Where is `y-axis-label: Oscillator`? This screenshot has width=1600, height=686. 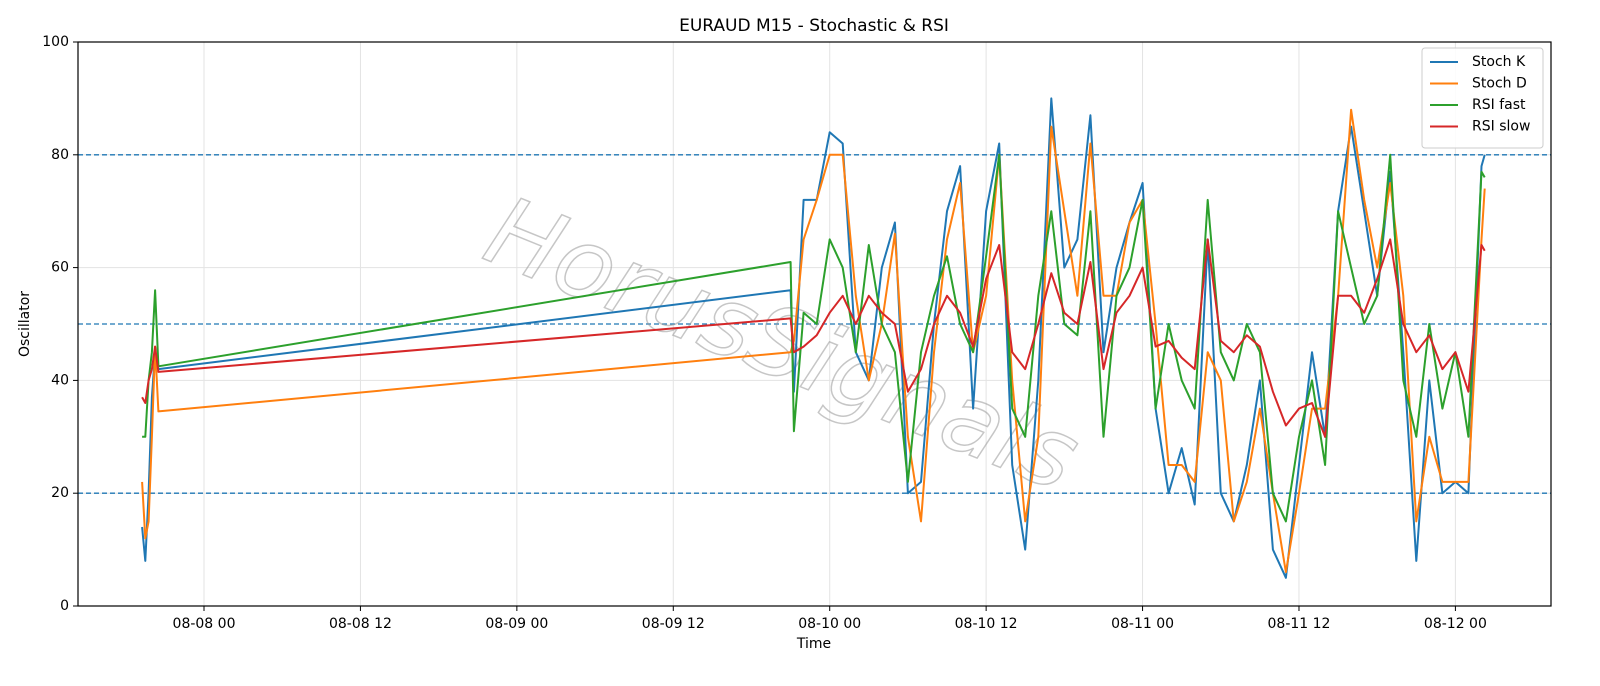 y-axis-label: Oscillator is located at coordinates (25, 324).